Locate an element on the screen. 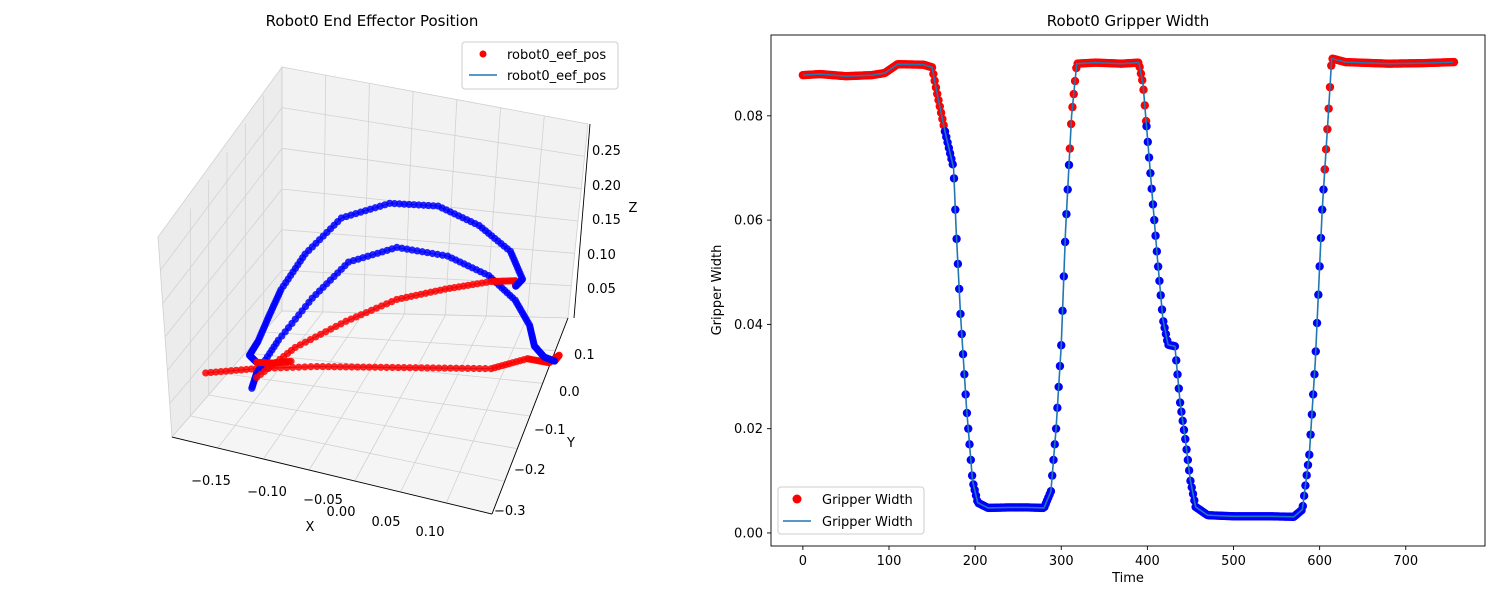 The image size is (1500, 600). y-axis-line is located at coordinates (530, 416).